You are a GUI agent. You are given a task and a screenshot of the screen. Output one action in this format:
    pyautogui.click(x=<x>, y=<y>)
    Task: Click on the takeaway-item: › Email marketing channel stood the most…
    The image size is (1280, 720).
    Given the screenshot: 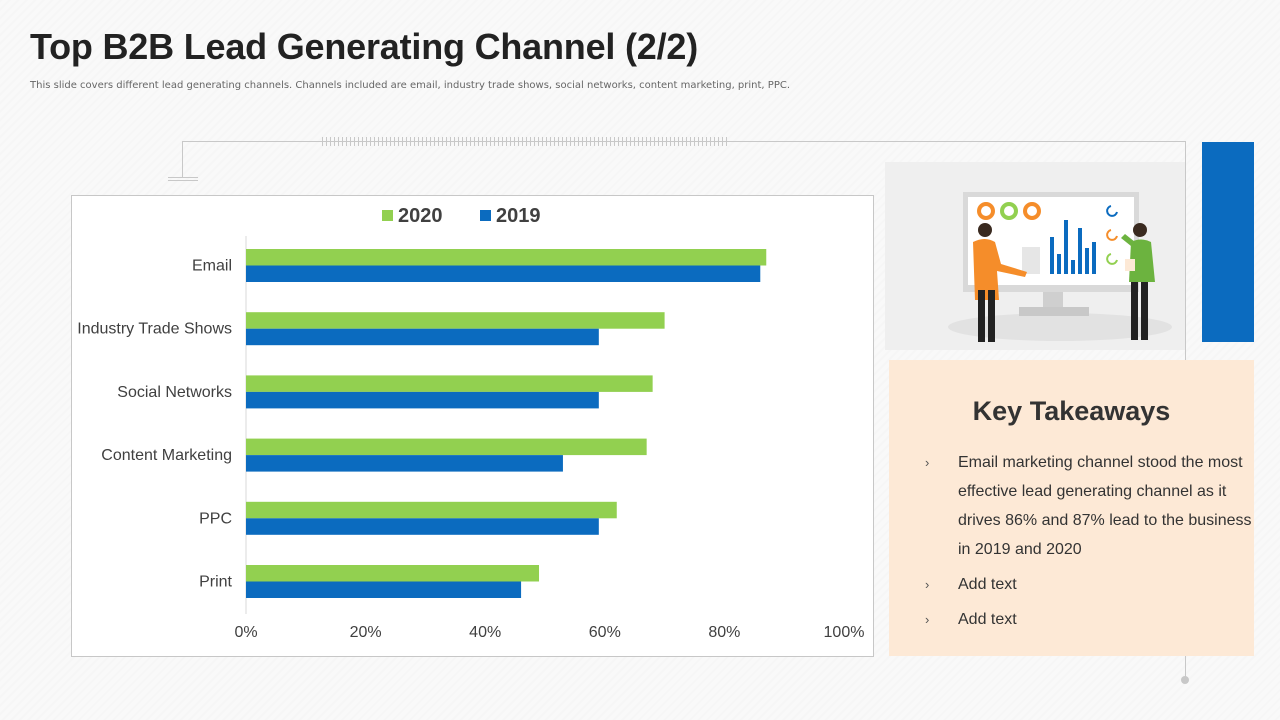 What is the action you would take?
    pyautogui.click(x=1090, y=506)
    